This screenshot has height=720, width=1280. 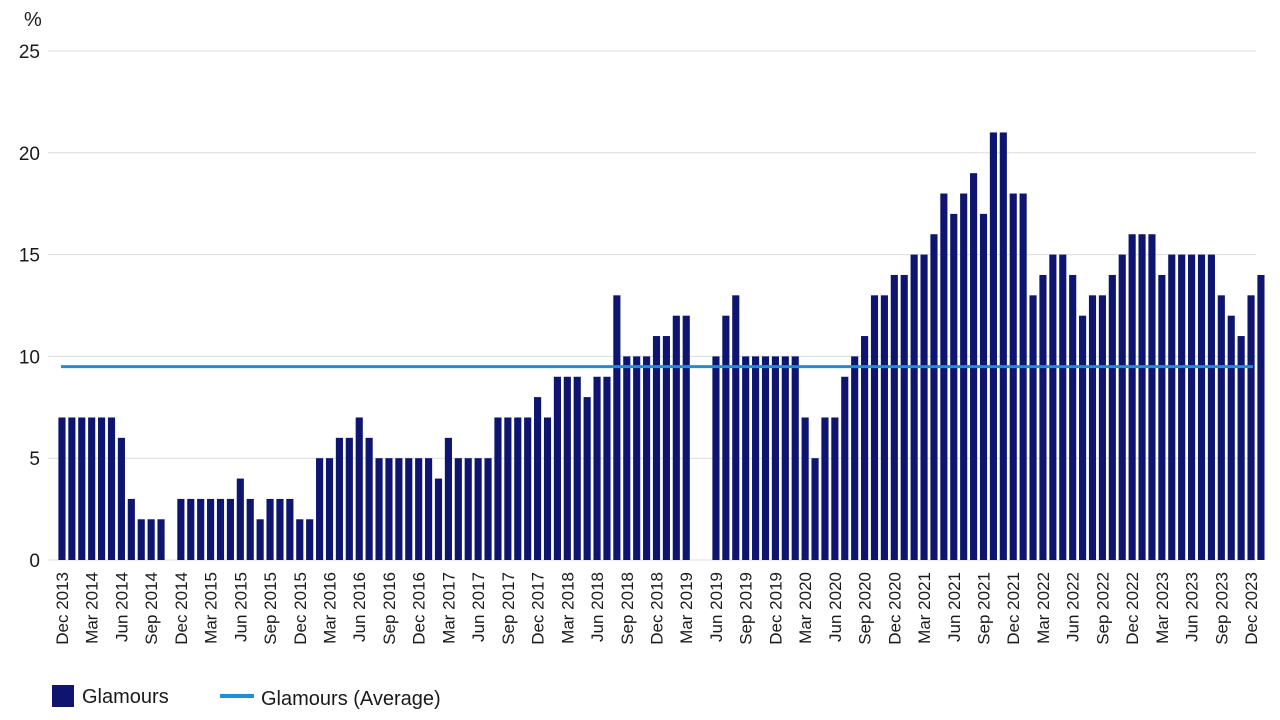 I want to click on legend-label-glamours: Glamours, so click(x=125, y=697).